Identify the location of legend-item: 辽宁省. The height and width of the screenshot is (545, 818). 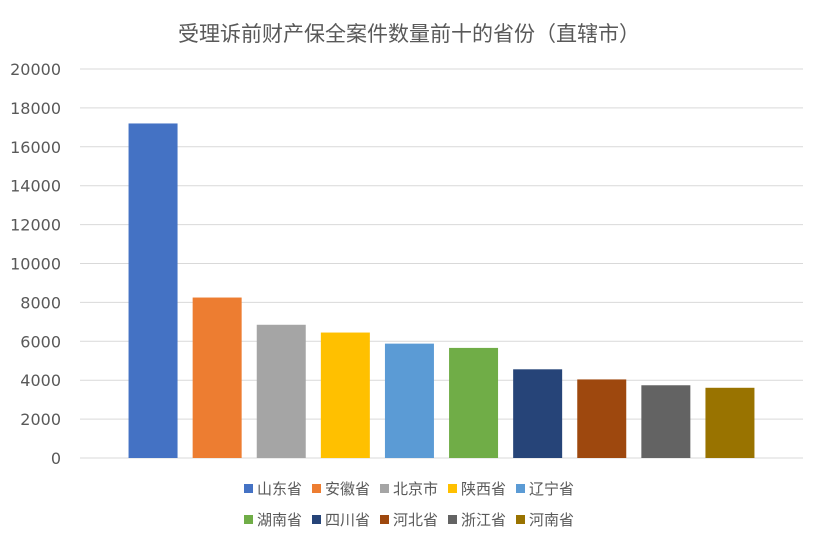
(545, 488).